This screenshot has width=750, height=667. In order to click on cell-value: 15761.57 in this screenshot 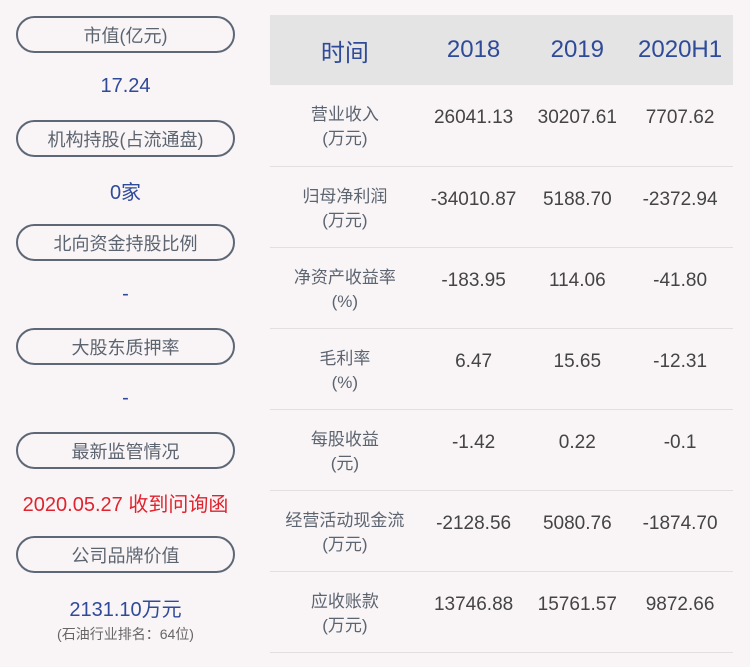, I will do `click(577, 612)`.